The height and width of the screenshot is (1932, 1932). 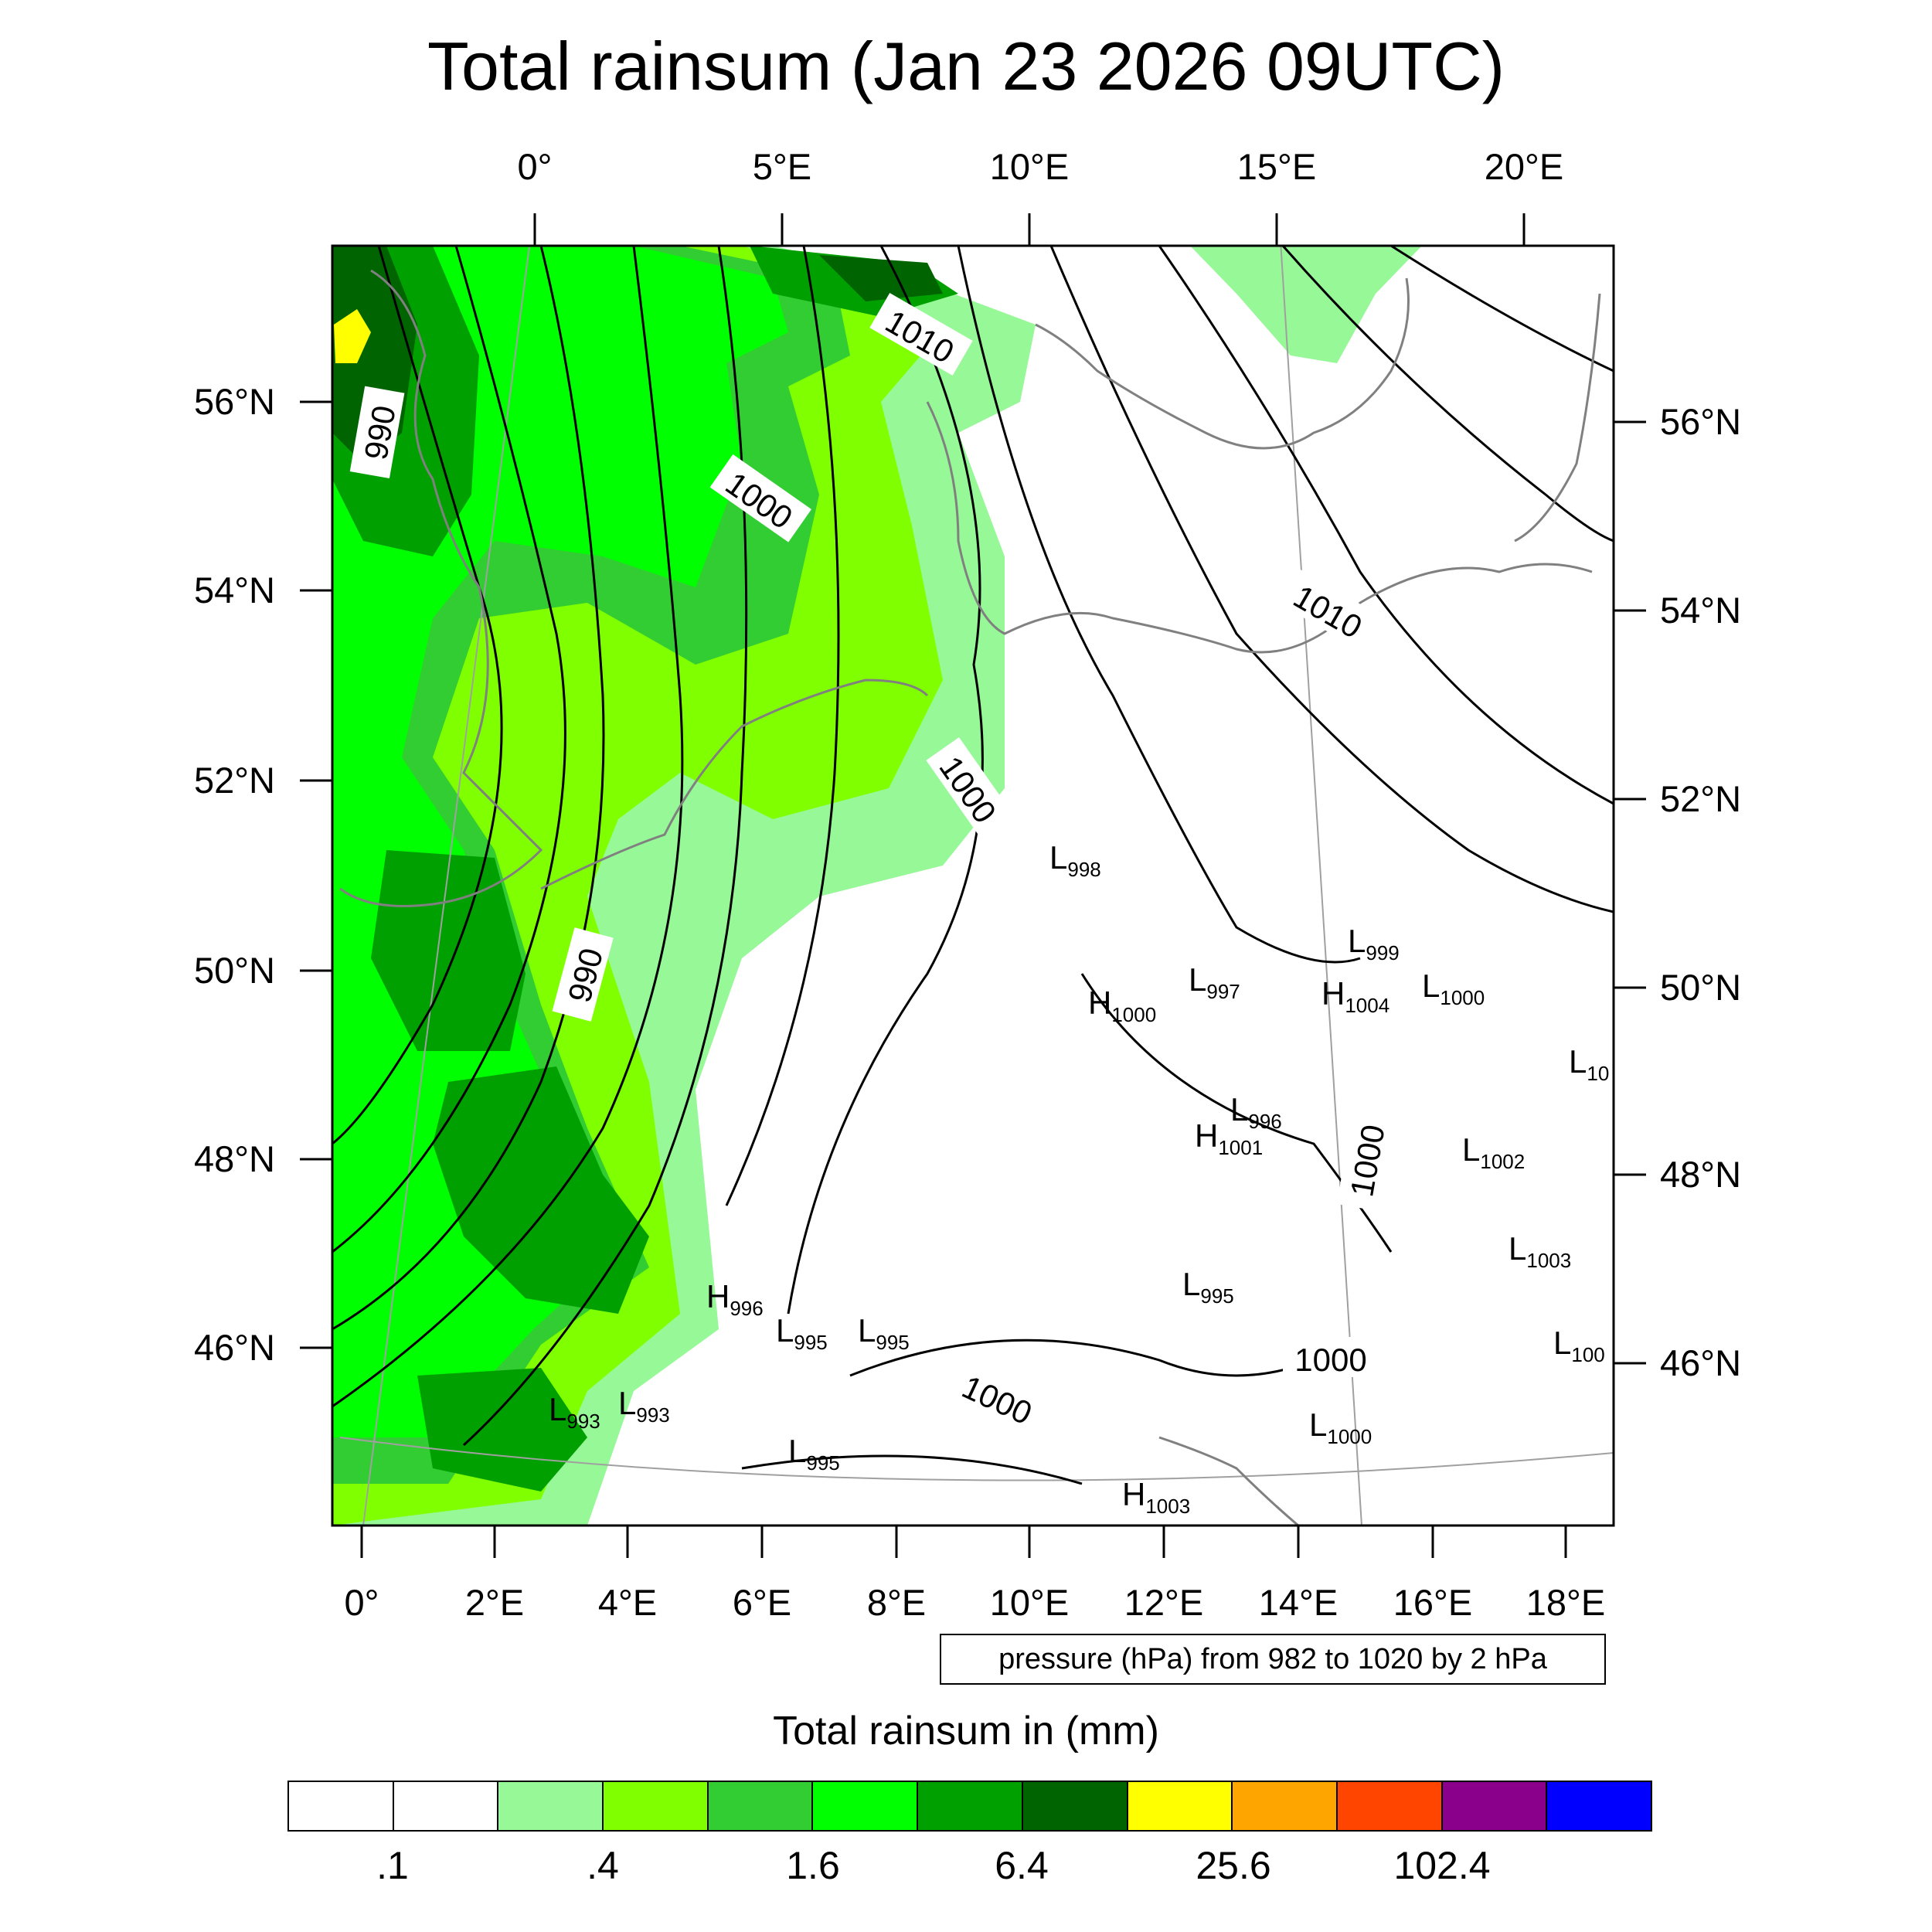 I want to click on bottom-axis-label: 8°E, so click(x=897, y=1602).